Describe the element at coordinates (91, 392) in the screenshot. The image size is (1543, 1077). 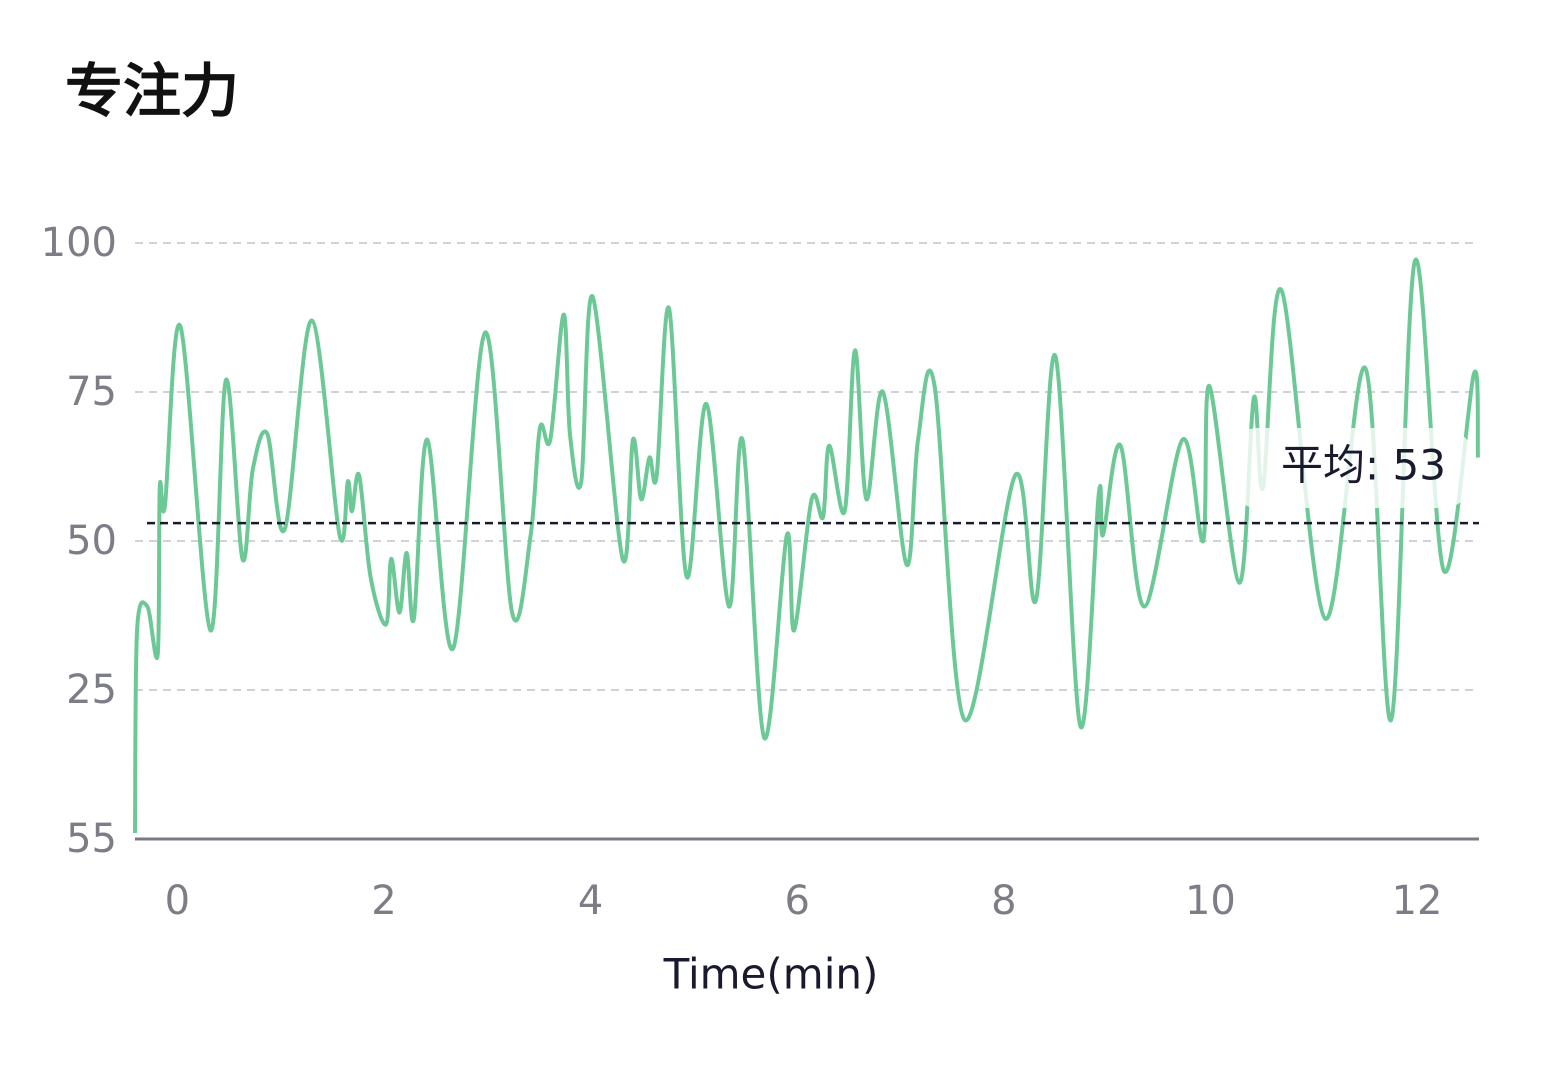
I see `y-tick-label: 75` at that location.